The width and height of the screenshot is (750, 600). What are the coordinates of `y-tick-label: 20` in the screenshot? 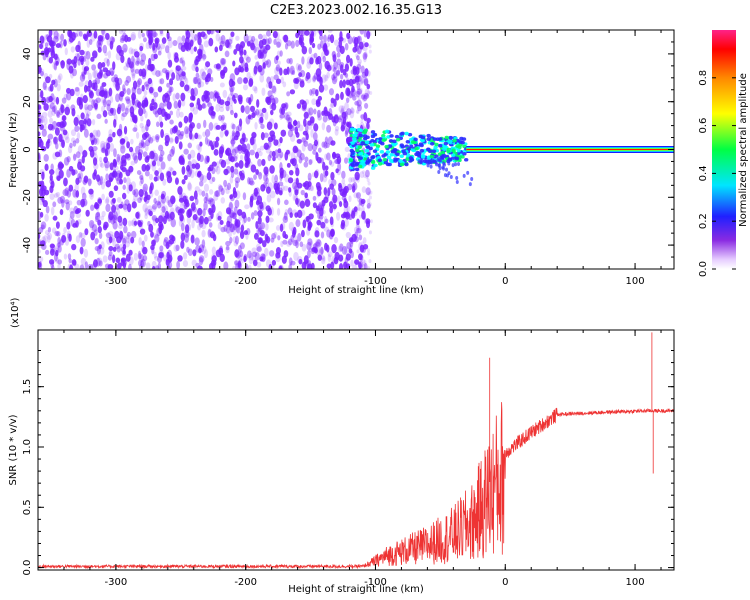 It's located at (27, 101).